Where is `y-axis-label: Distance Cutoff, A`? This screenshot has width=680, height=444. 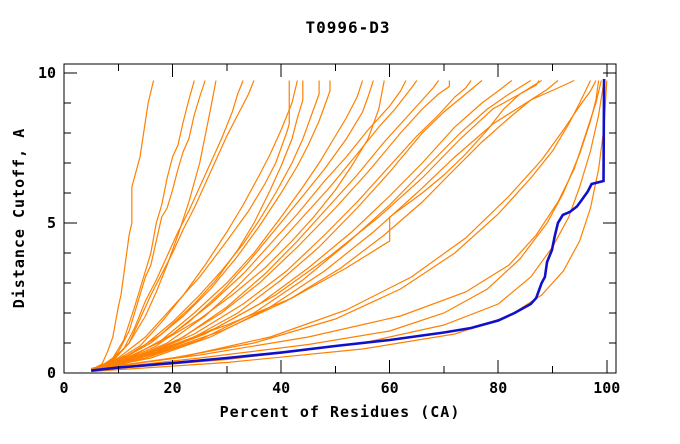
y-axis-label: Distance Cutoff, A is located at coordinates (19, 218).